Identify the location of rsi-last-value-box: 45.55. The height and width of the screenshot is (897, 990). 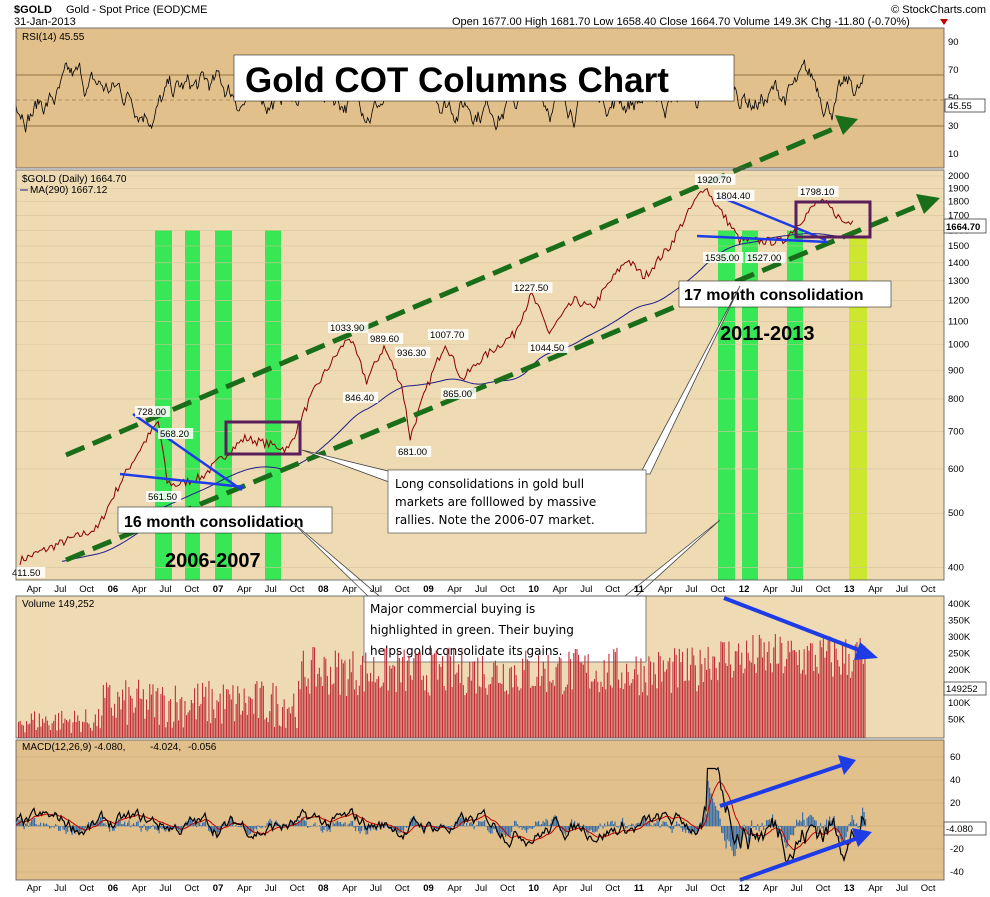
(965, 105).